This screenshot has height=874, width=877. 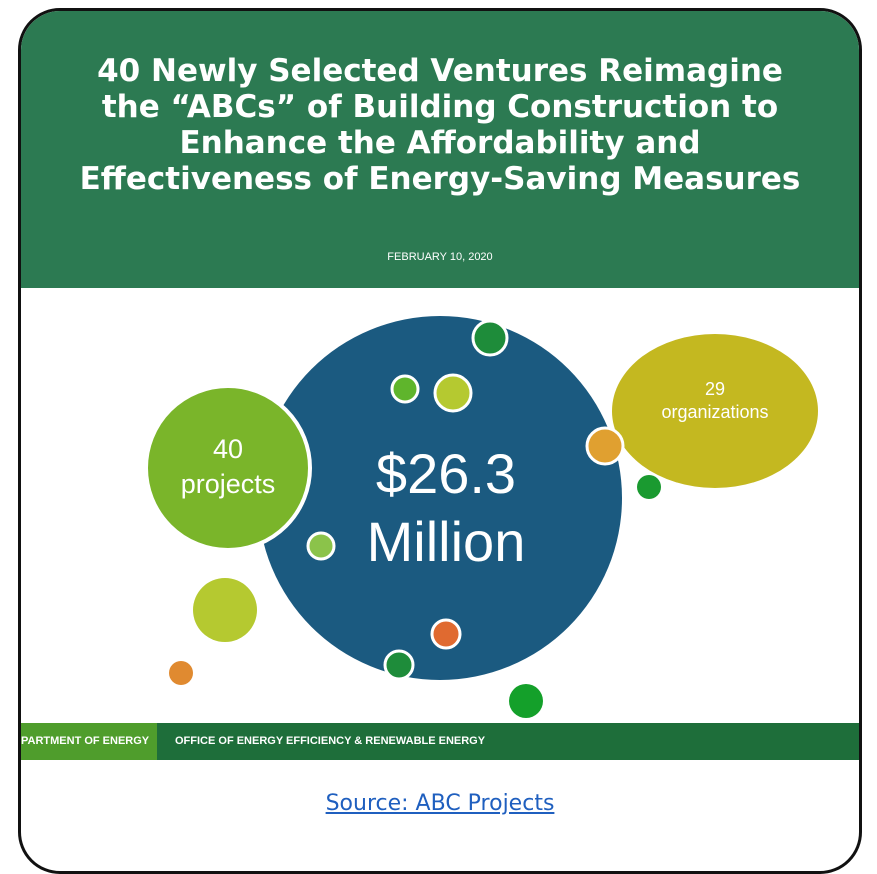 What do you see at coordinates (440, 257) in the screenshot?
I see `date: FEBRUARY 10, 2020` at bounding box center [440, 257].